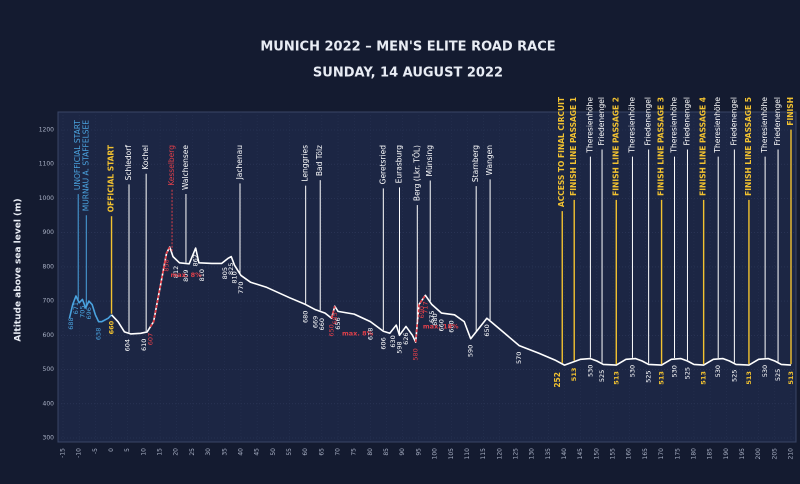 The width and height of the screenshot is (800, 484). I want to click on place-label: Jachenau, so click(239, 163).